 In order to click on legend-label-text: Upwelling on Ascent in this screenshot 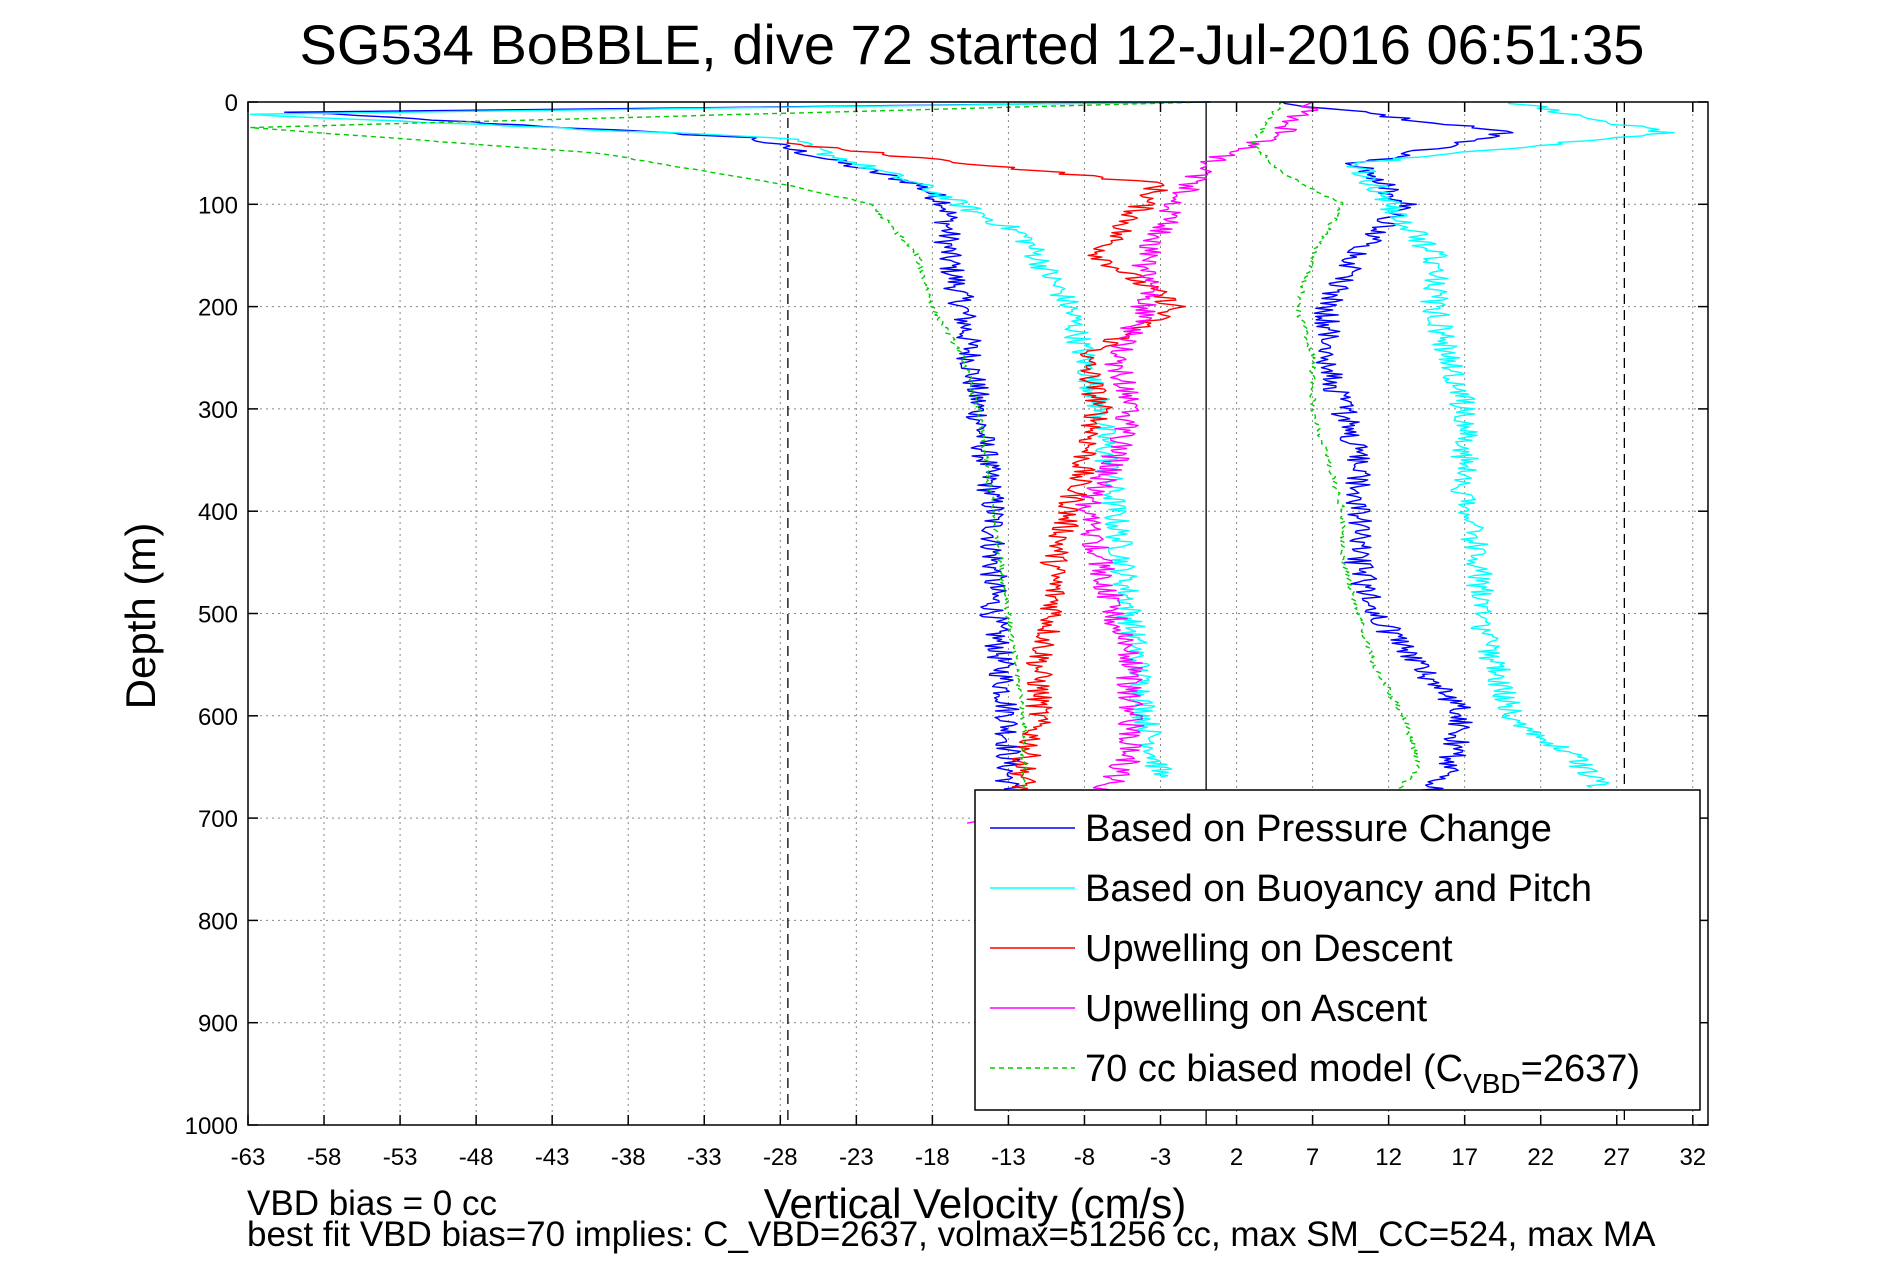, I will do `click(1256, 1009)`.